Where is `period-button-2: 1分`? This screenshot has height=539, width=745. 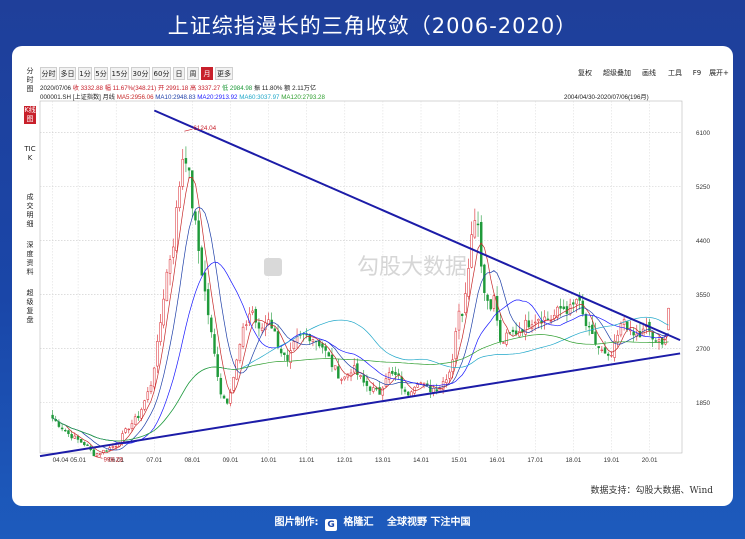 period-button-2: 1分 is located at coordinates (85, 73).